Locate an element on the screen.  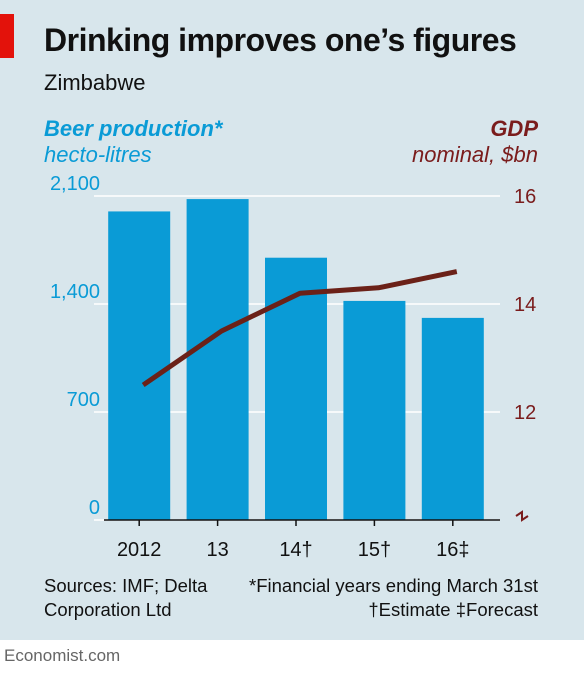
chart-subtitle: Zimbabwe is located at coordinates (95, 82).